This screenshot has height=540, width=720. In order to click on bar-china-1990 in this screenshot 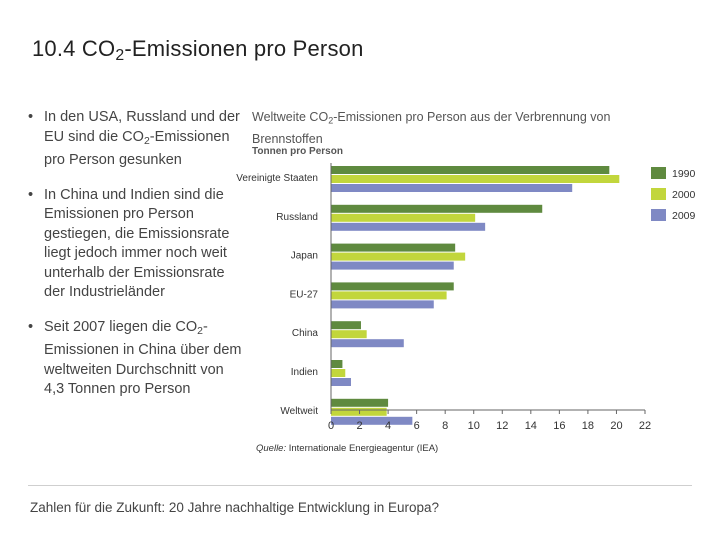, I will do `click(346, 325)`.